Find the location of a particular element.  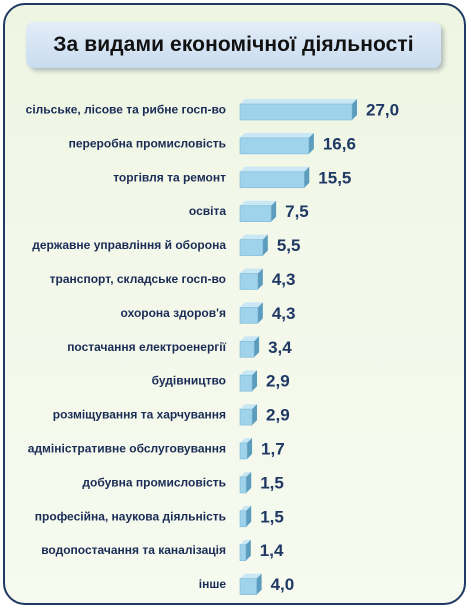

bar-row: освіта 7,5 is located at coordinates (249, 211).